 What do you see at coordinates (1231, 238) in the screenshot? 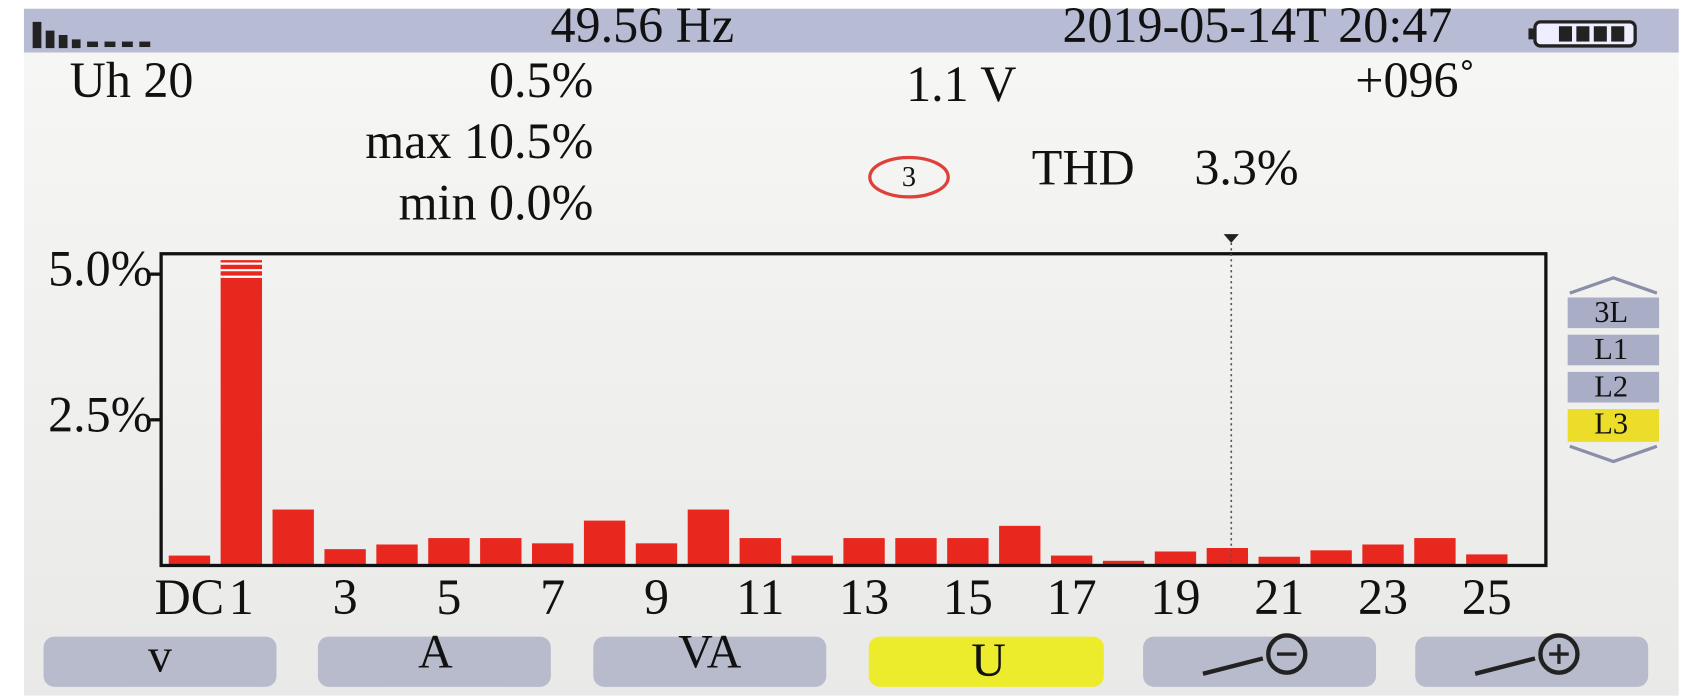
I see `cursor-marker` at bounding box center [1231, 238].